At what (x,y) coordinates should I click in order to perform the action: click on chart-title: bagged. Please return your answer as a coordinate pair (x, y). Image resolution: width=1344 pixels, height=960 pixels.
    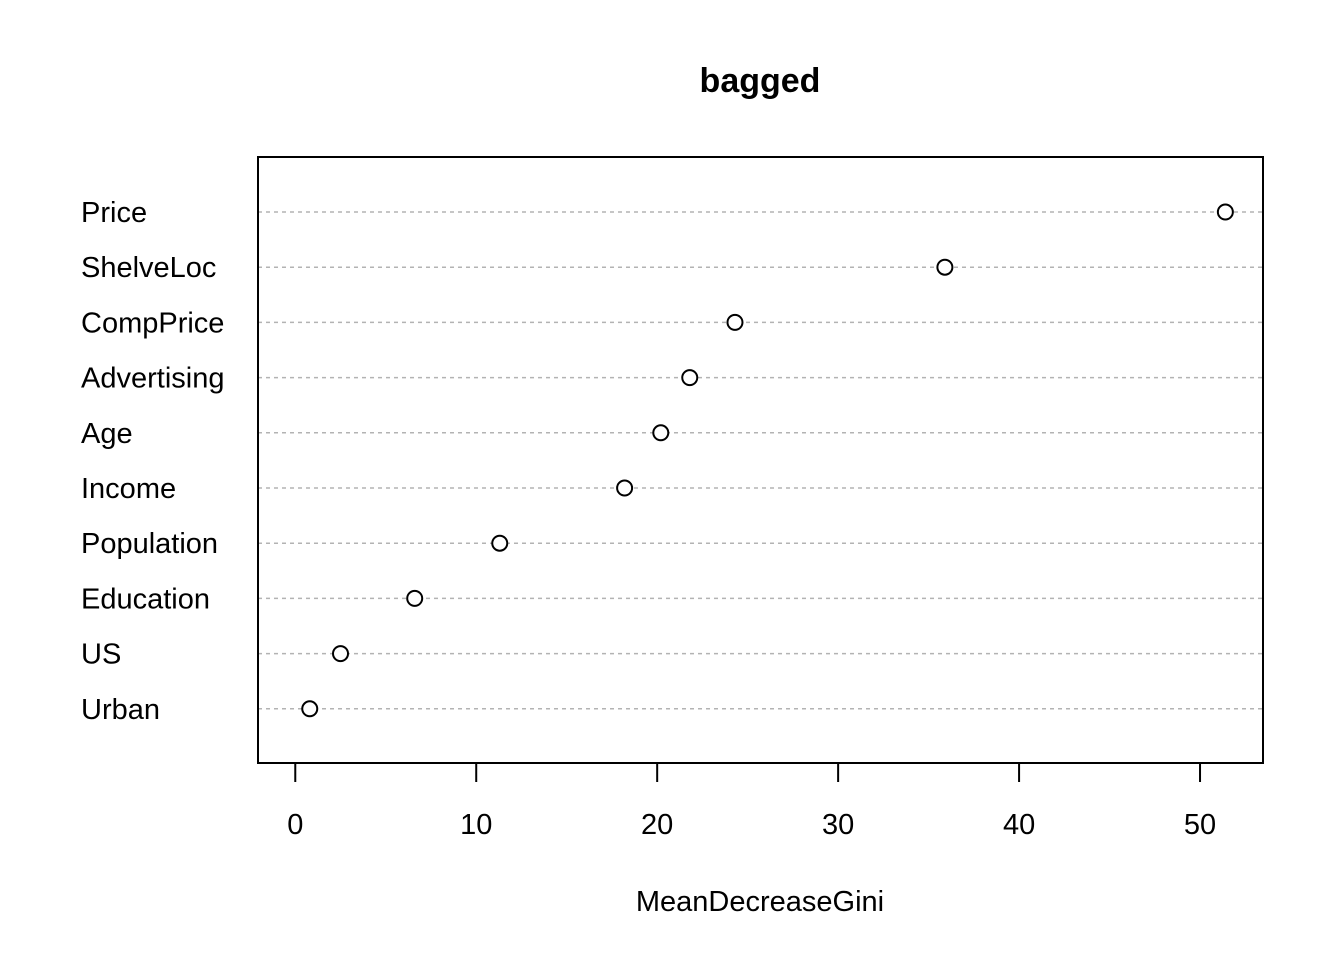
    Looking at the image, I should click on (760, 81).